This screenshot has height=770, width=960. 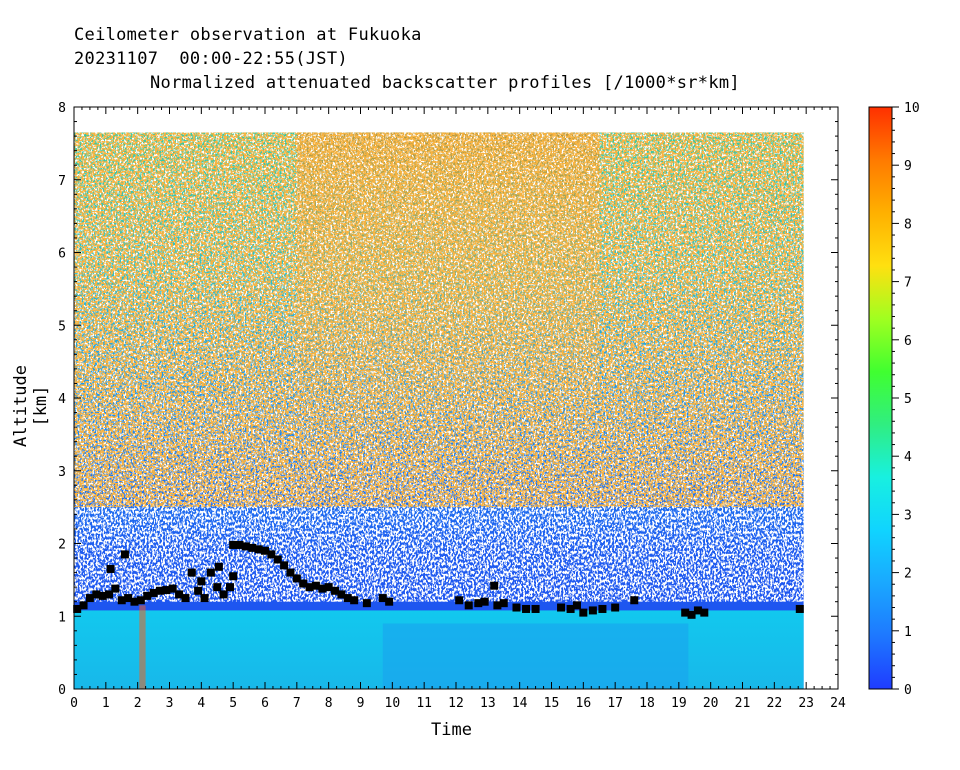 I want to click on y-tick-label: 7, so click(x=62, y=181).